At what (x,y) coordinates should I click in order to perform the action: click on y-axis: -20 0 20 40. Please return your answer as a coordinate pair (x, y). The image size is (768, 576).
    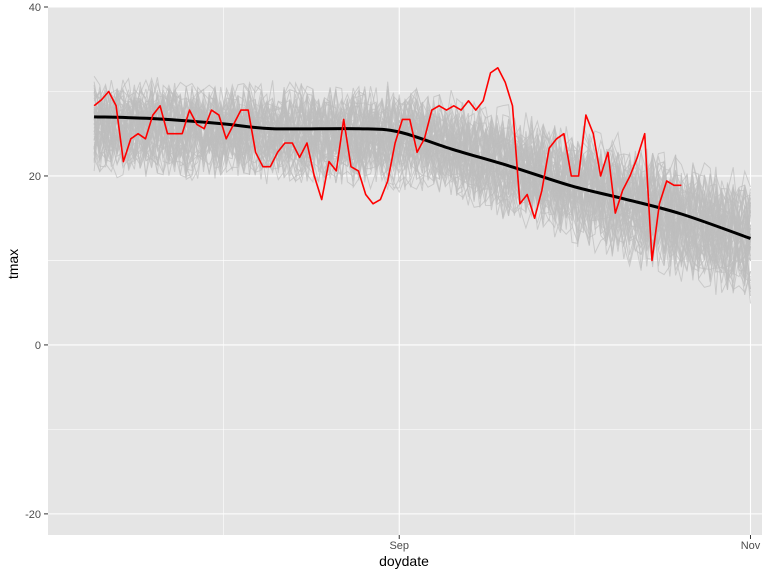
    Looking at the image, I should click on (36, 261).